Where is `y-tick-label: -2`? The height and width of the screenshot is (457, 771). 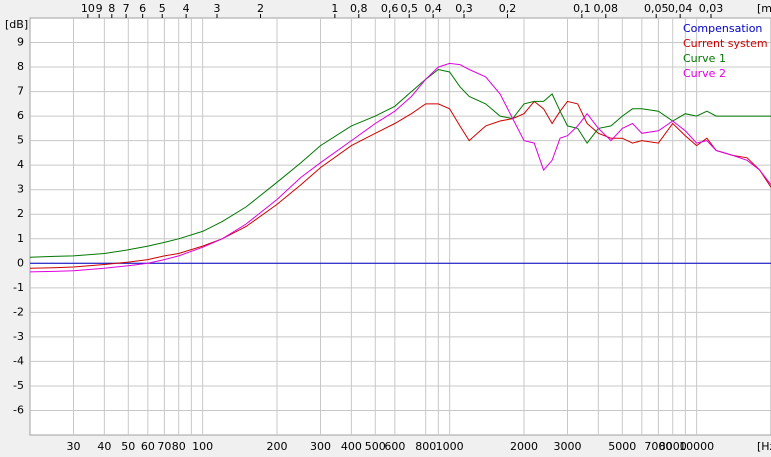 y-tick-label: -2 is located at coordinates (18, 311).